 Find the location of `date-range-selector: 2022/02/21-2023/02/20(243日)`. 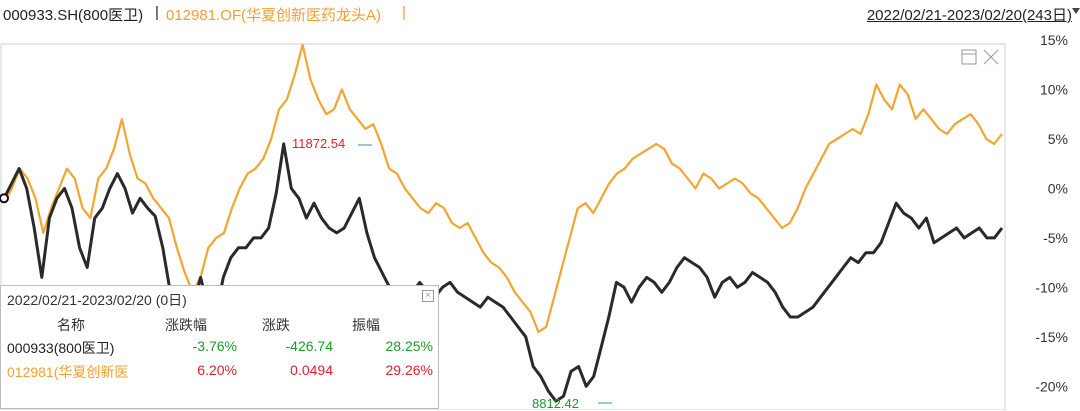

date-range-selector: 2022/02/21-2023/02/20(243日) is located at coordinates (969, 15).